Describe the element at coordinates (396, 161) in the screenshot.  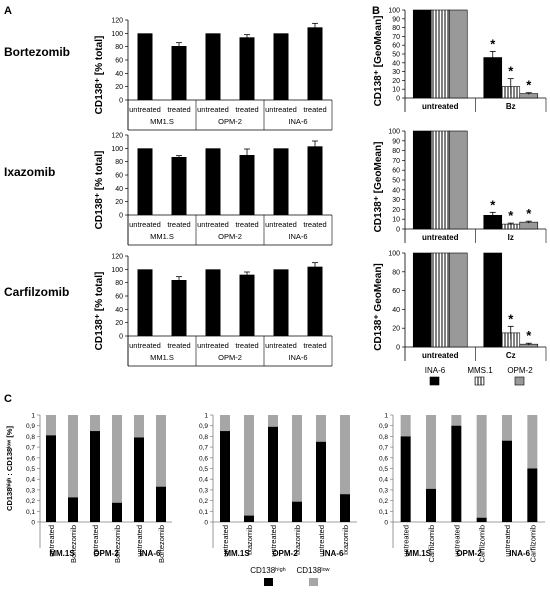
I see `y-tick-label: 70` at that location.